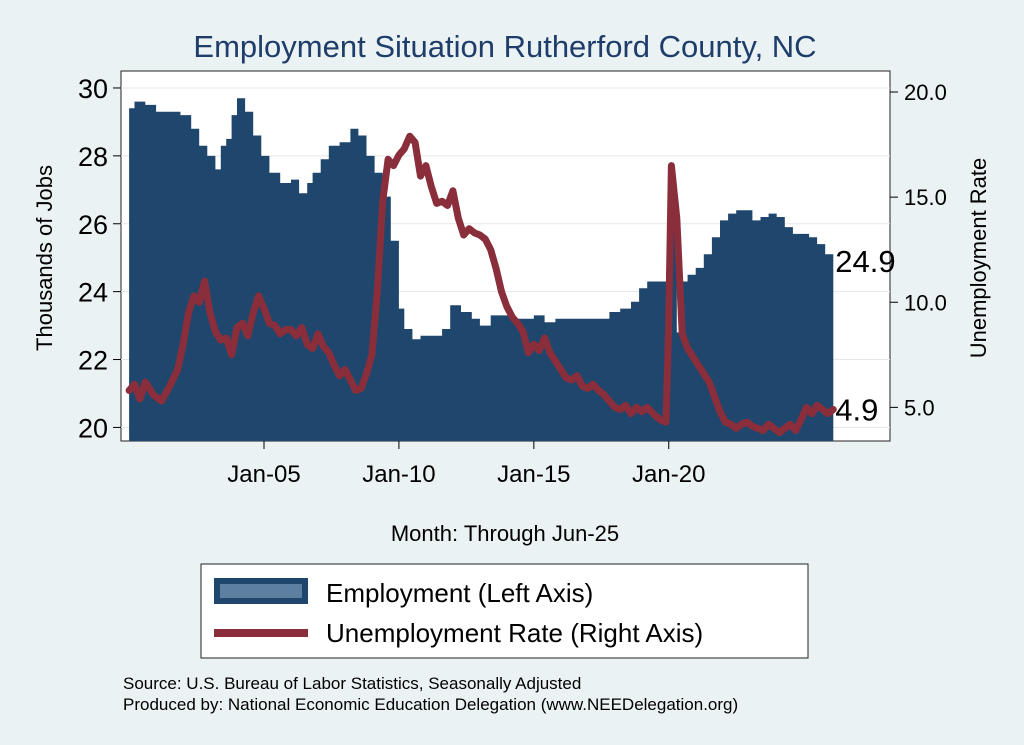 The height and width of the screenshot is (745, 1024). What do you see at coordinates (99, 258) in the screenshot?
I see `left-axis: 20 22 24 26 28 30` at bounding box center [99, 258].